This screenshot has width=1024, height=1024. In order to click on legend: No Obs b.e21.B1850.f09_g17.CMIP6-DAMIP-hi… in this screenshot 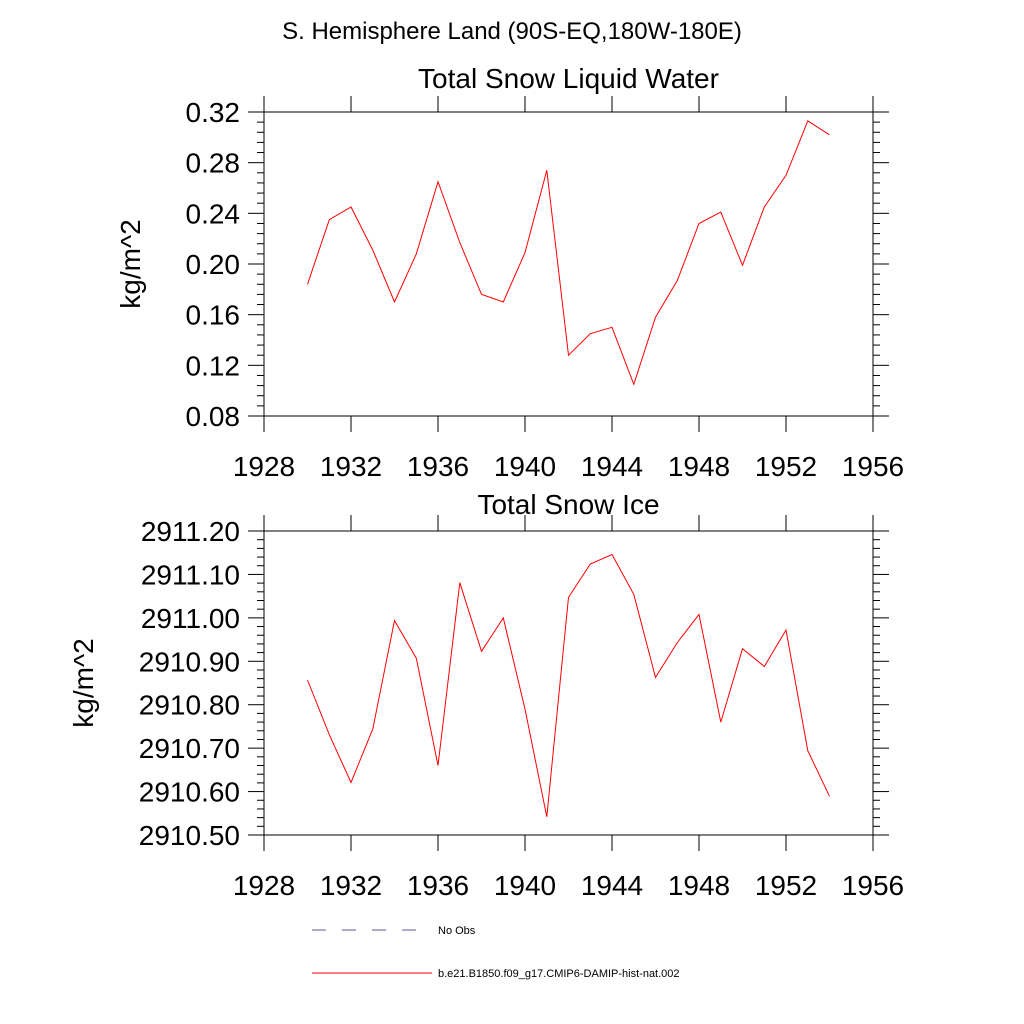, I will do `click(496, 952)`.